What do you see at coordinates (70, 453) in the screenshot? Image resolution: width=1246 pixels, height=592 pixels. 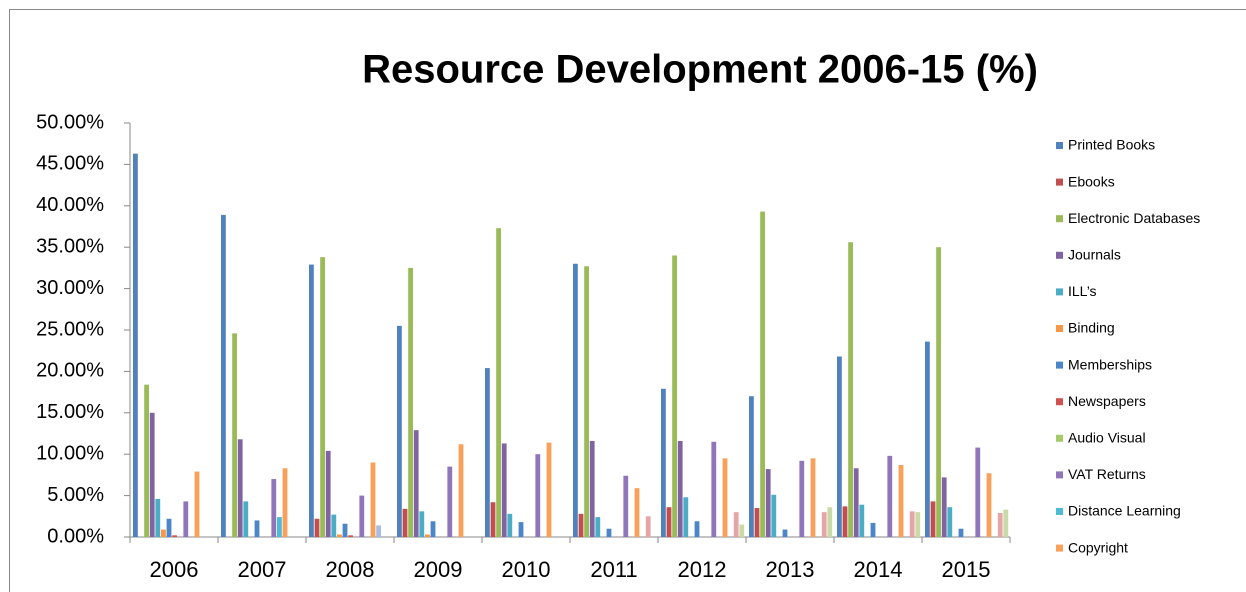 I see `y-tick-label: 10.00%` at bounding box center [70, 453].